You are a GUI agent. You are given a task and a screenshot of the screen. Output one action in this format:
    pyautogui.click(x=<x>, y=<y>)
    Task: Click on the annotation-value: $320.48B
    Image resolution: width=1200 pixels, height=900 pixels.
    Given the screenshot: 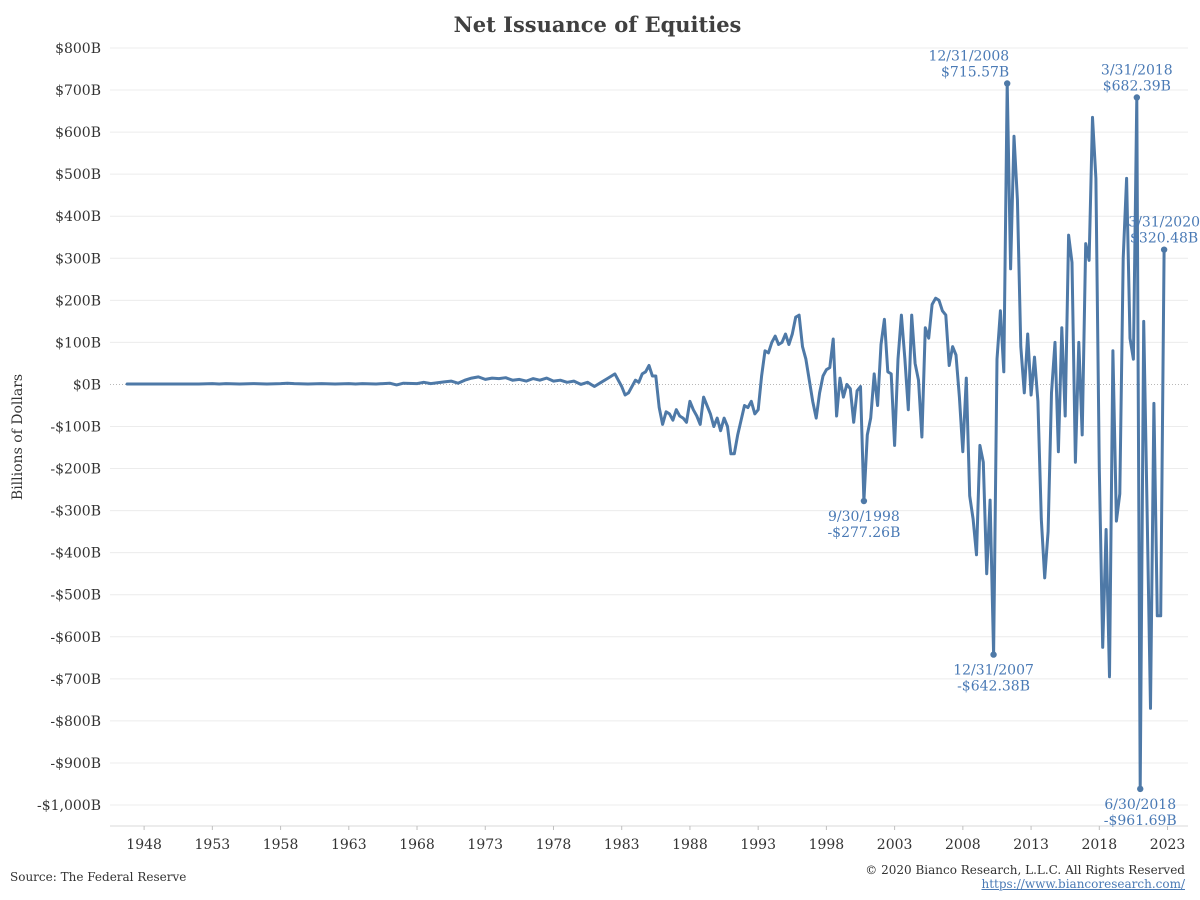 What is the action you would take?
    pyautogui.click(x=1164, y=239)
    